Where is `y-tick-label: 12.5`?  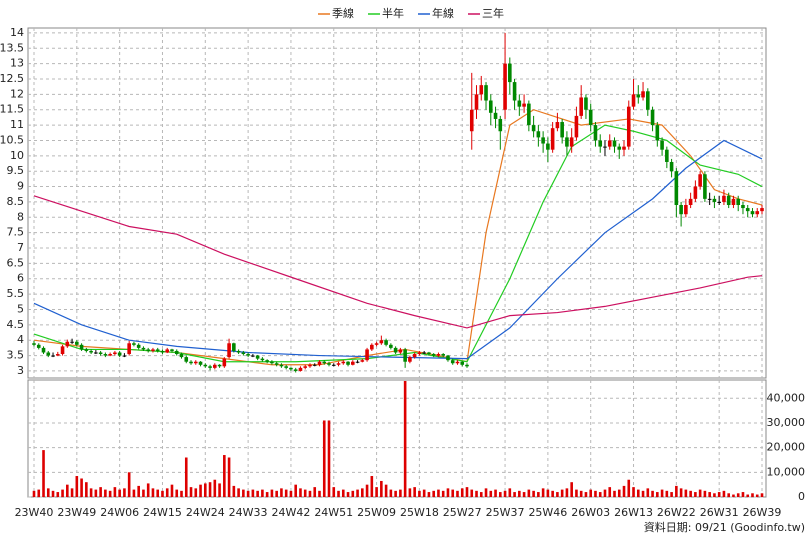
y-tick-label: 12.5 is located at coordinates (12, 78).